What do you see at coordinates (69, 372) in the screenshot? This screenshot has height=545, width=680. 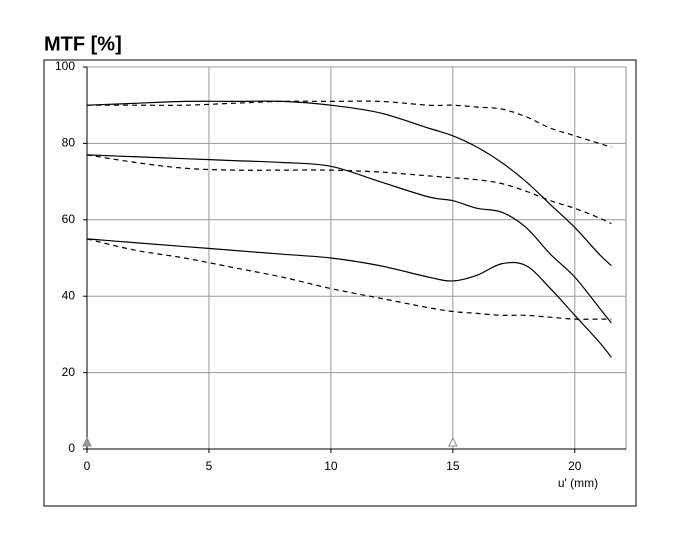 I see `y-tick-label: 20` at bounding box center [69, 372].